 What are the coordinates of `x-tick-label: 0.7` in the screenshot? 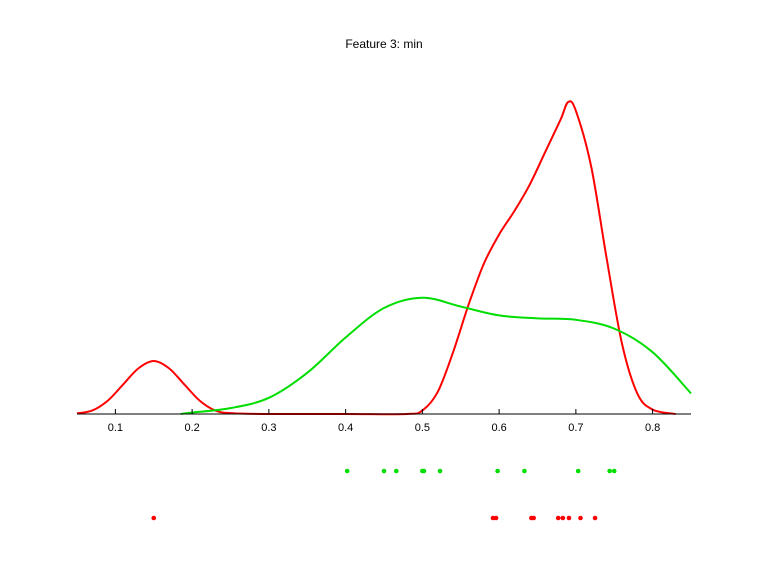 It's located at (575, 428).